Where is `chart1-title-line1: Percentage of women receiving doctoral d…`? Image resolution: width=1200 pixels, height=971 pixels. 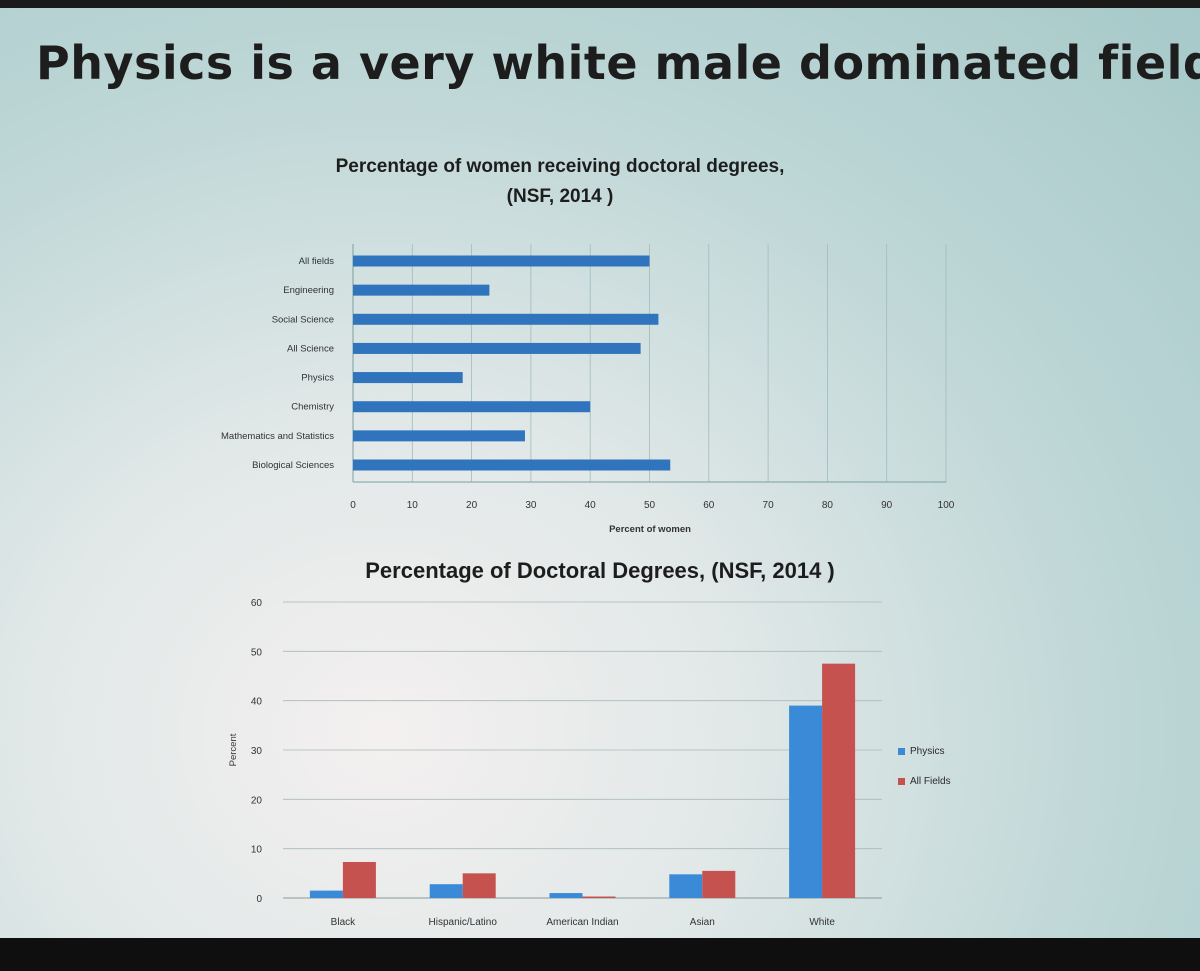 chart1-title-line1: Percentage of women receiving doctoral d… is located at coordinates (560, 166).